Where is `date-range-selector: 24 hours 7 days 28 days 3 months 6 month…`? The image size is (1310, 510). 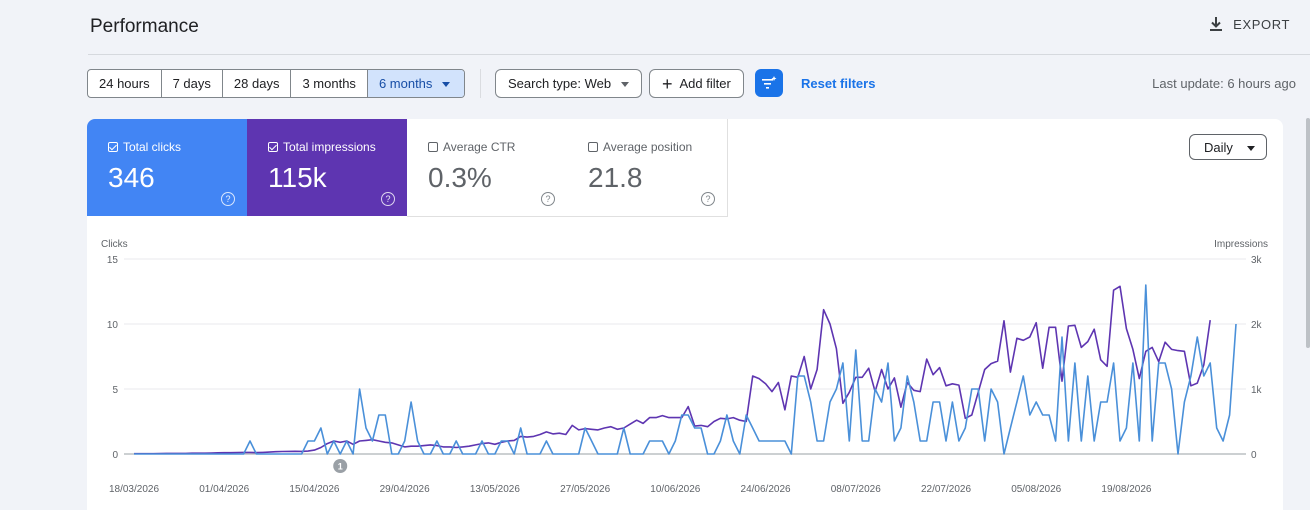 date-range-selector: 24 hours 7 days 28 days 3 months 6 month… is located at coordinates (276, 83).